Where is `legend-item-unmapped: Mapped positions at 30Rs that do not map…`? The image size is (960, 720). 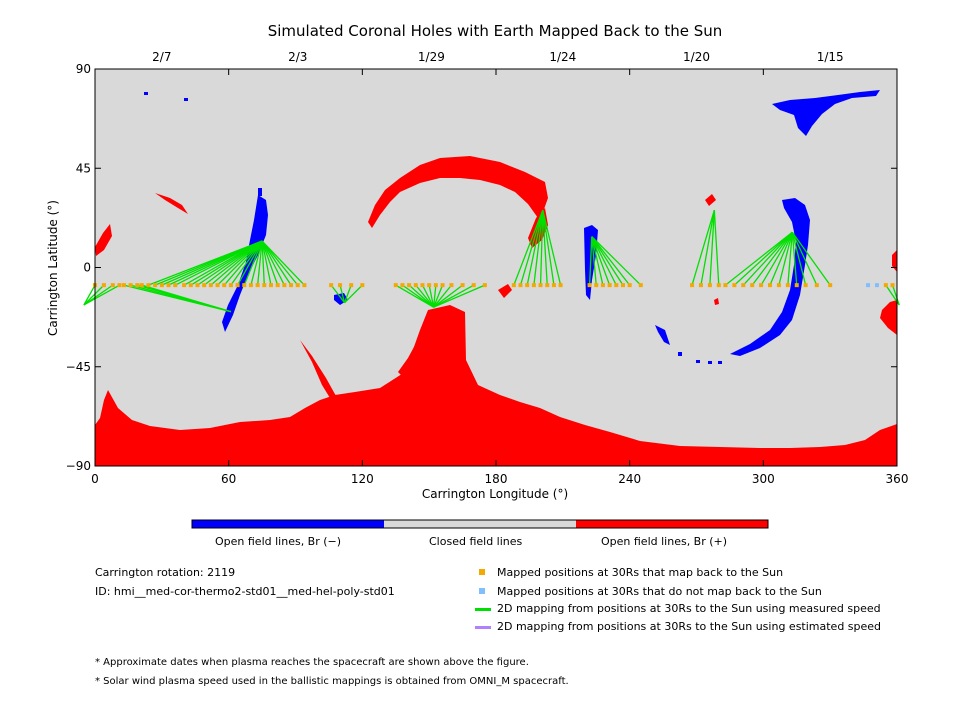 legend-item-unmapped: Mapped positions at 30Rs that do not map… is located at coordinates (659, 591).